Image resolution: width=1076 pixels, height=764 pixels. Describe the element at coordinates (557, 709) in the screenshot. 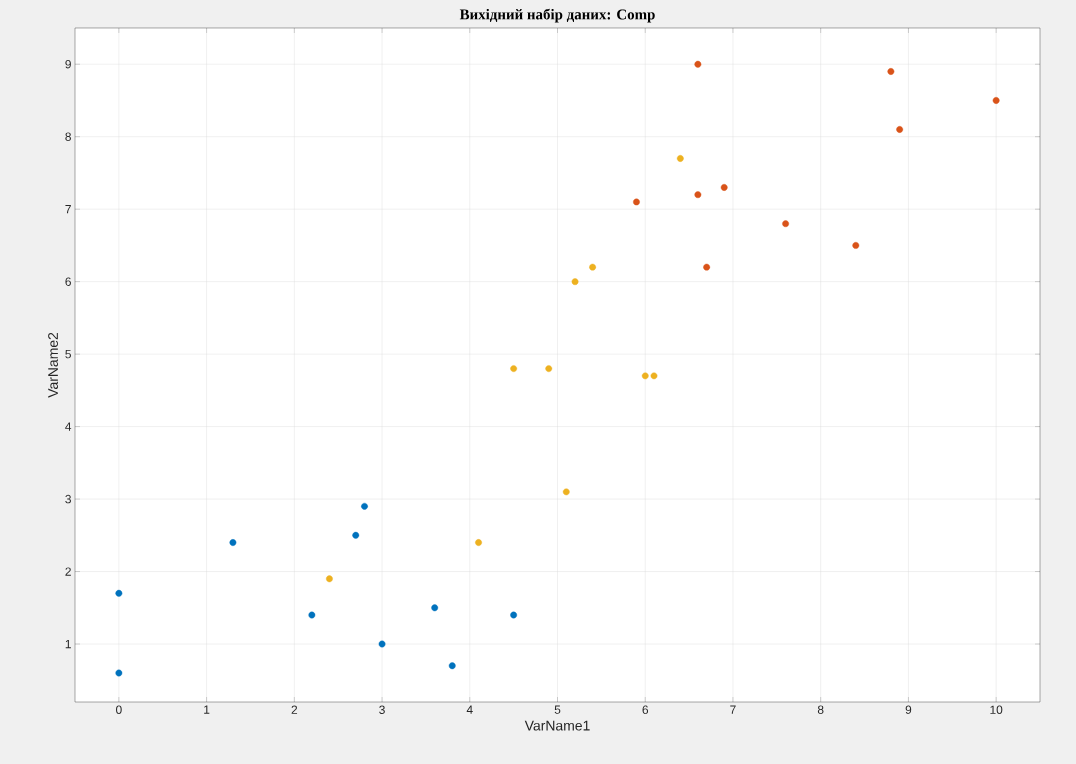

I see `x-tick-label: 5` at that location.